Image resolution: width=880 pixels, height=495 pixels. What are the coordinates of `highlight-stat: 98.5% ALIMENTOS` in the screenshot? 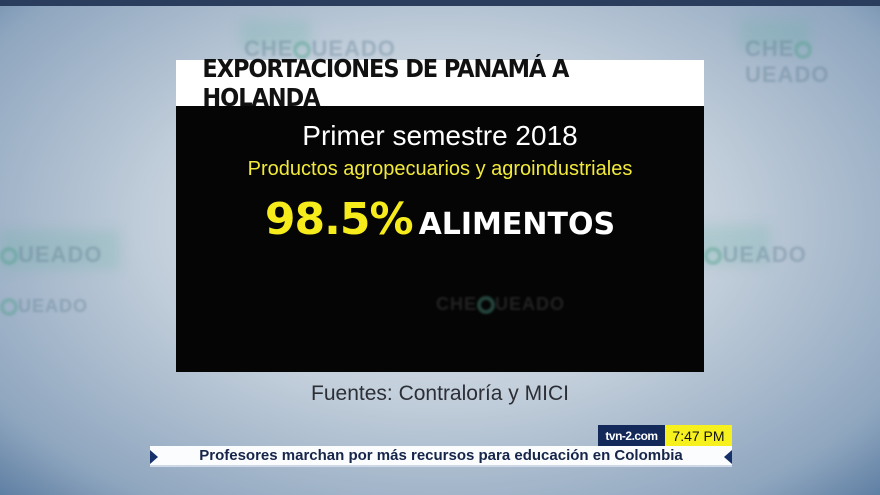 It's located at (440, 219).